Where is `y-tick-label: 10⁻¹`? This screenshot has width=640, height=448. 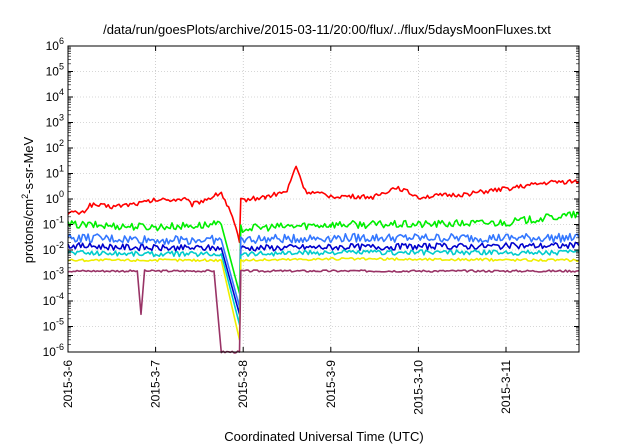
y-tick-label: 10⁻¹ is located at coordinates (53, 223).